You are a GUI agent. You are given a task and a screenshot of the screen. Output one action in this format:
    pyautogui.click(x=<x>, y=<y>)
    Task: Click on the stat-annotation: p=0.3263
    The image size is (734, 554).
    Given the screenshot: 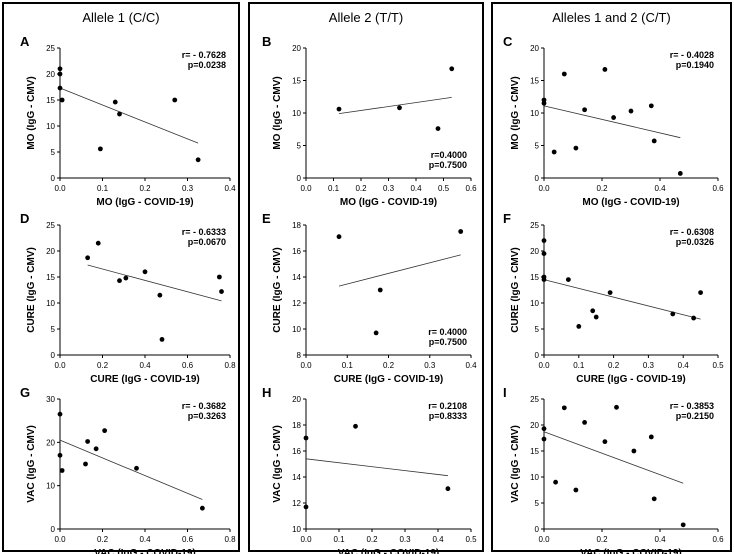 What is the action you would take?
    pyautogui.click(x=207, y=416)
    